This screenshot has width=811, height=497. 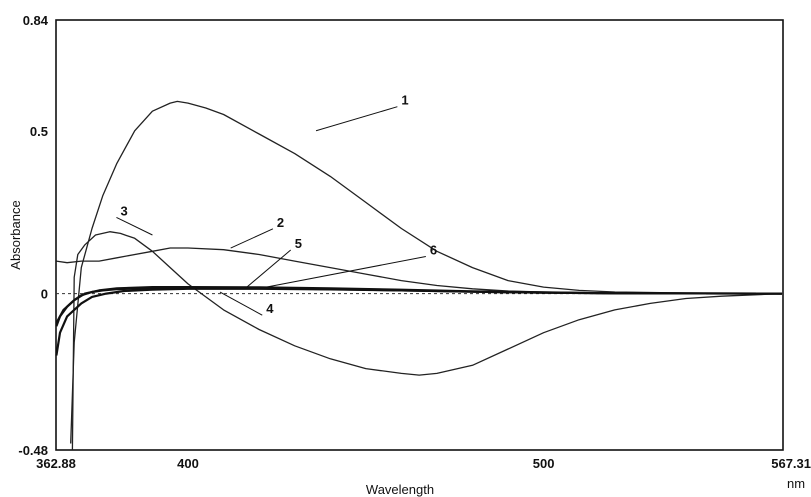 What do you see at coordinates (188, 463) in the screenshot?
I see `x-tick-label: 400` at bounding box center [188, 463].